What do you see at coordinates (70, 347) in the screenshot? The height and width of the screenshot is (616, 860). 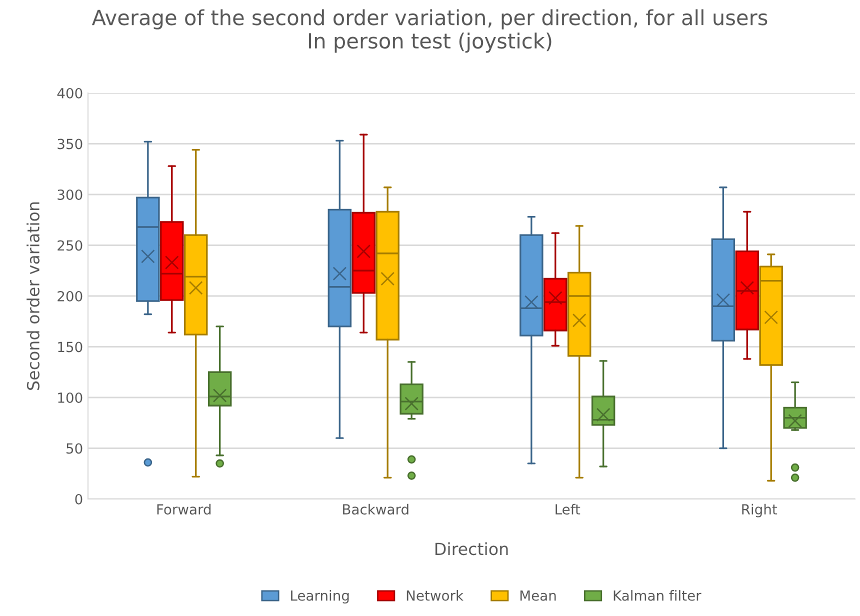 I see `y-tick-label: 150` at bounding box center [70, 347].